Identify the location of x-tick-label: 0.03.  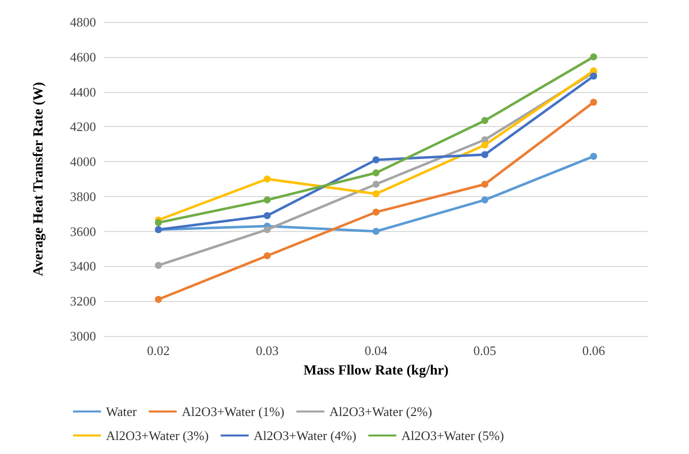
(267, 350).